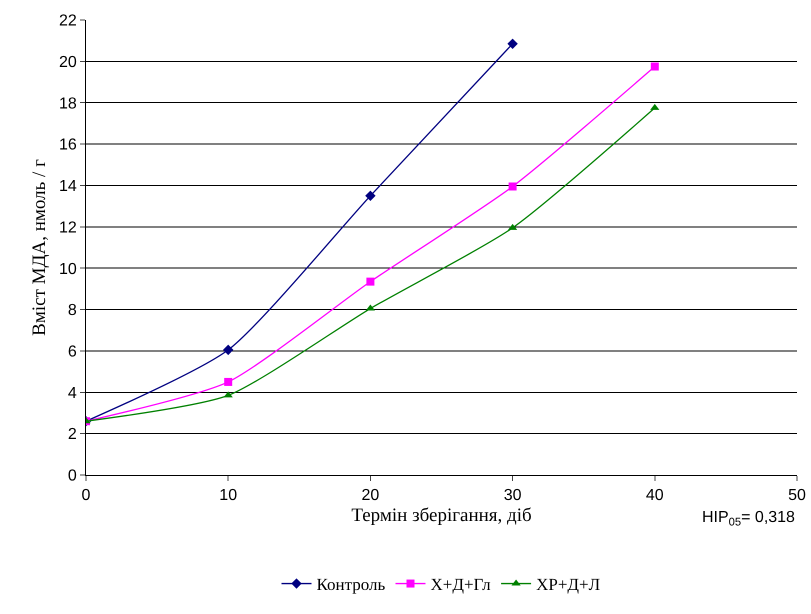 Image resolution: width=811 pixels, height=614 pixels. What do you see at coordinates (72, 393) in the screenshot?
I see `y-tick-label: 4` at bounding box center [72, 393].